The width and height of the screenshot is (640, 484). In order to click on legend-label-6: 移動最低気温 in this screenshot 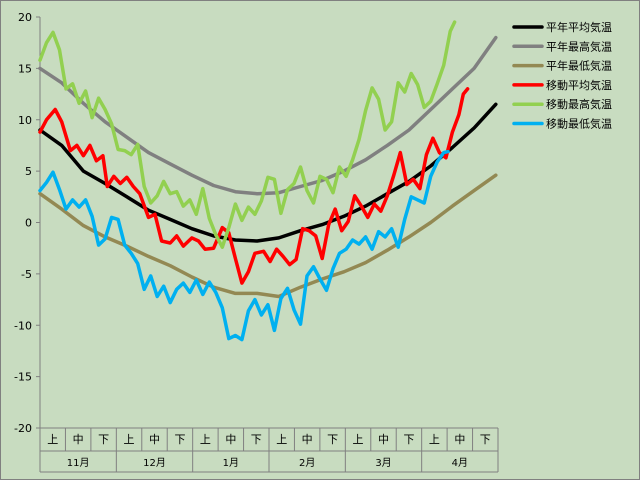, I will do `click(579, 124)`.